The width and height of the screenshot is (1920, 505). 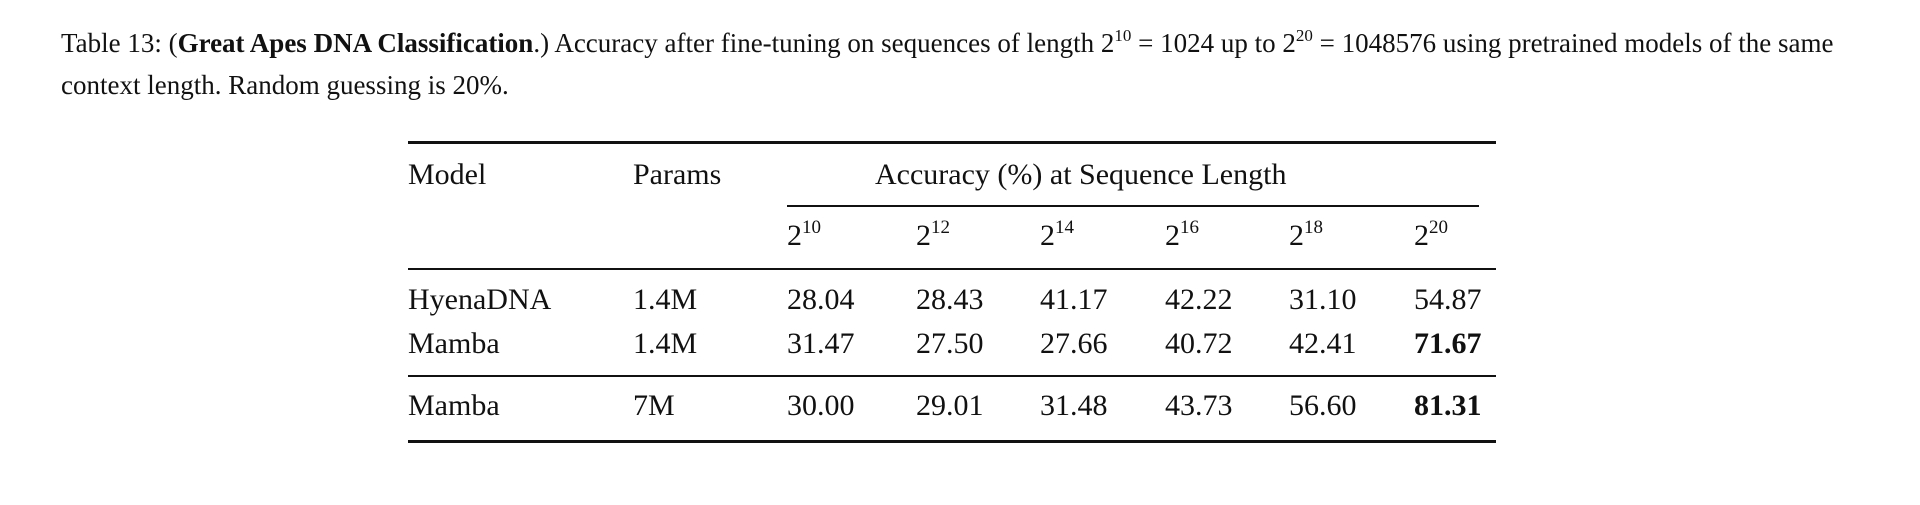 What do you see at coordinates (1081, 174) in the screenshot?
I see `header-group: Accuracy (%) at Sequence Length` at bounding box center [1081, 174].